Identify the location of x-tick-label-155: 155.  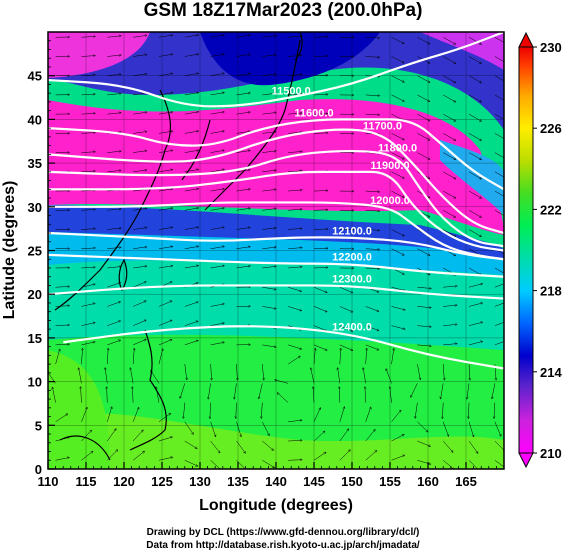
(390, 481).